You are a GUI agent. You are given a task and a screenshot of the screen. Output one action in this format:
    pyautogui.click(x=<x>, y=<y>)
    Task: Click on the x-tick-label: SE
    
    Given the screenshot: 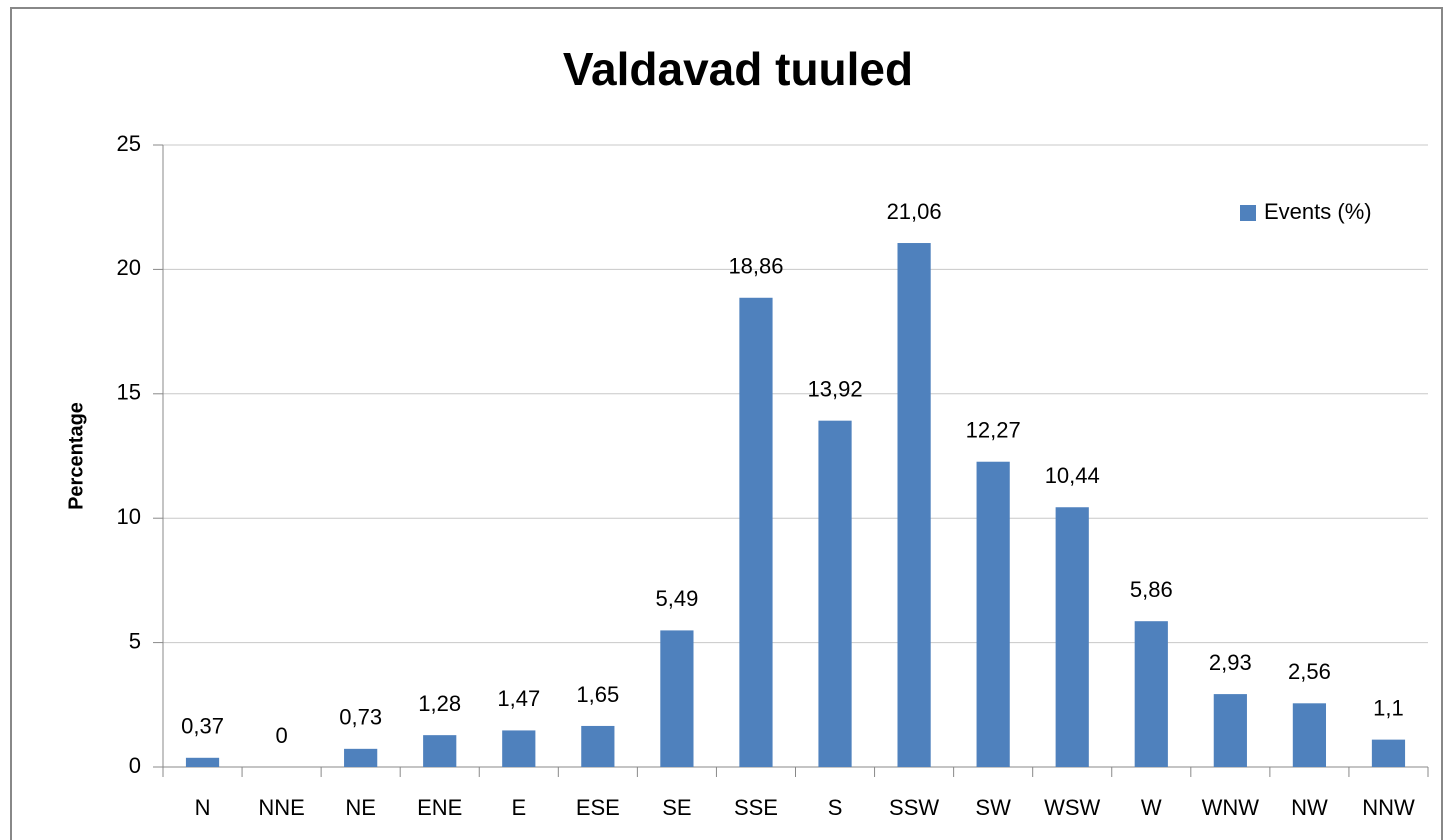 What is the action you would take?
    pyautogui.click(x=676, y=807)
    